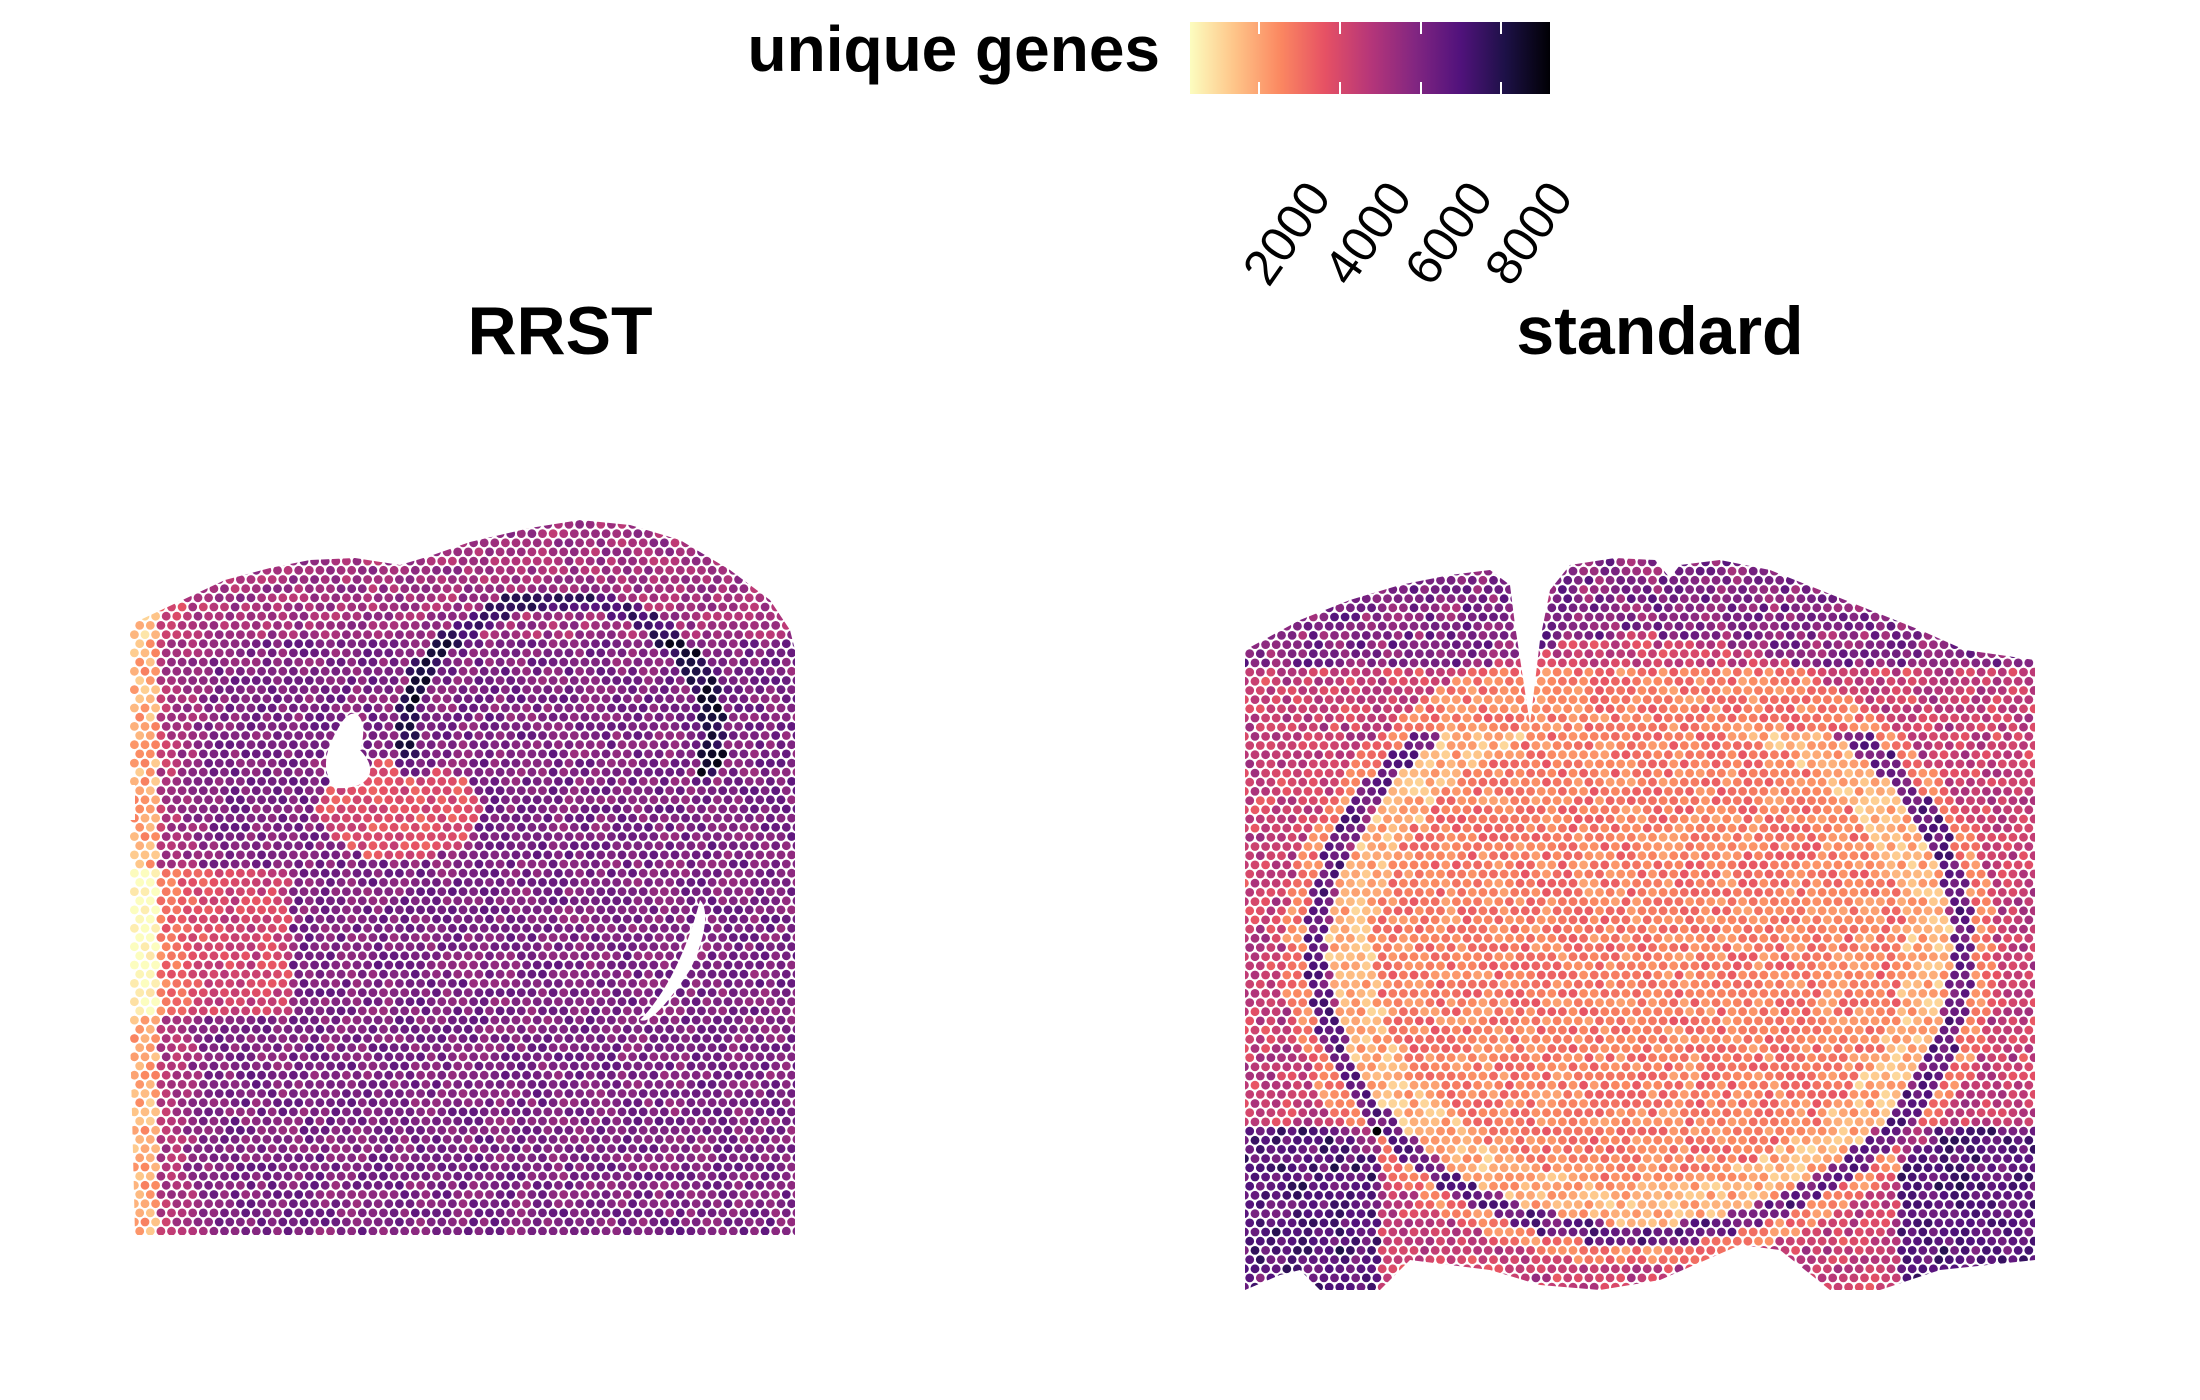 Image resolution: width=2200 pixels, height=1400 pixels. I want to click on colorbar-tick-label: 8000, so click(1529, 233).